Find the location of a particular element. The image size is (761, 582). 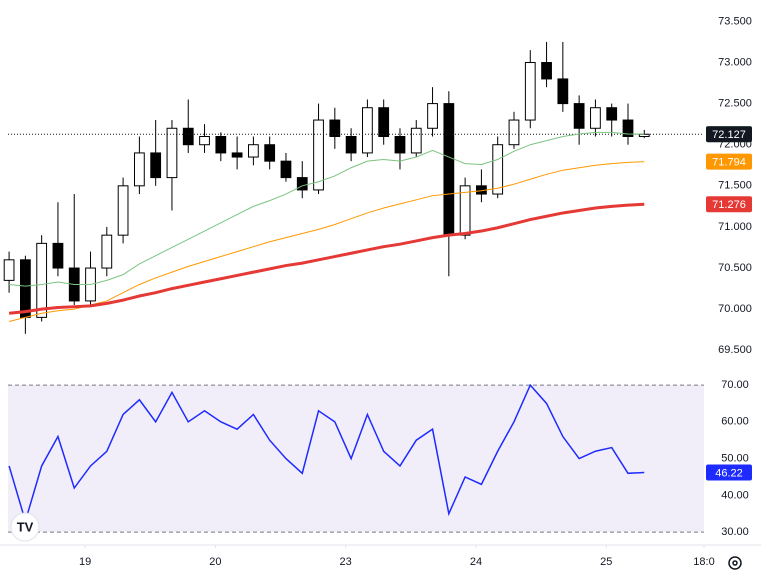

y-tick-label: 73.500 is located at coordinates (735, 21).